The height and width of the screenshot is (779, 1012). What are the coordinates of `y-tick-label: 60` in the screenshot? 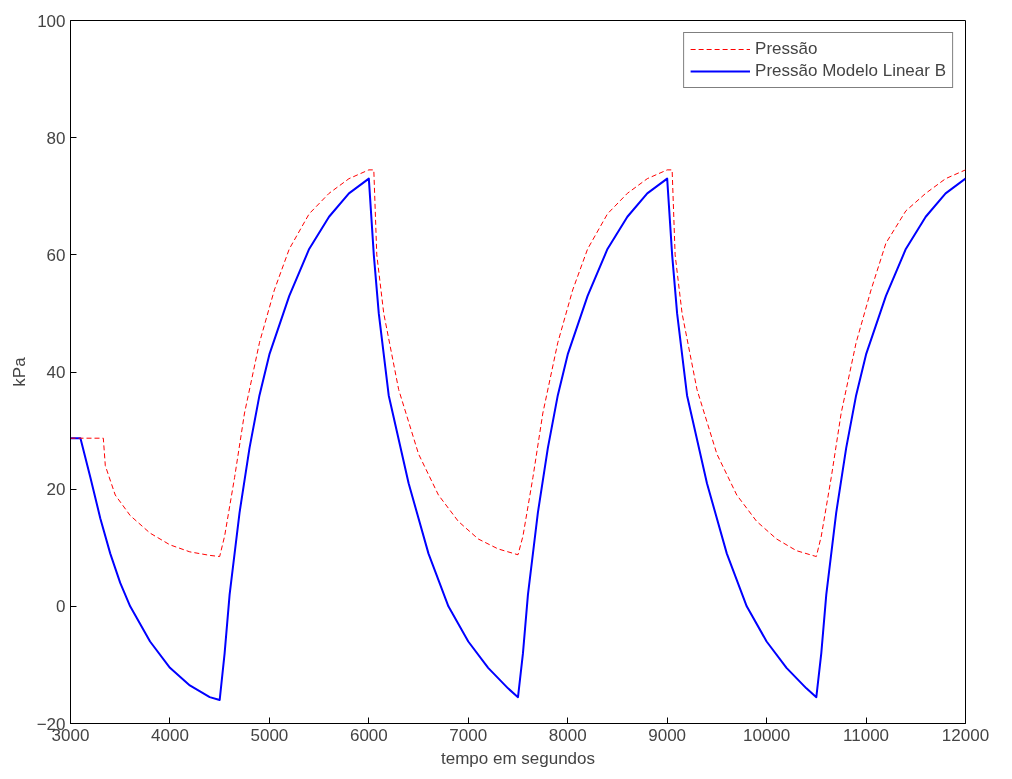 It's located at (56, 255).